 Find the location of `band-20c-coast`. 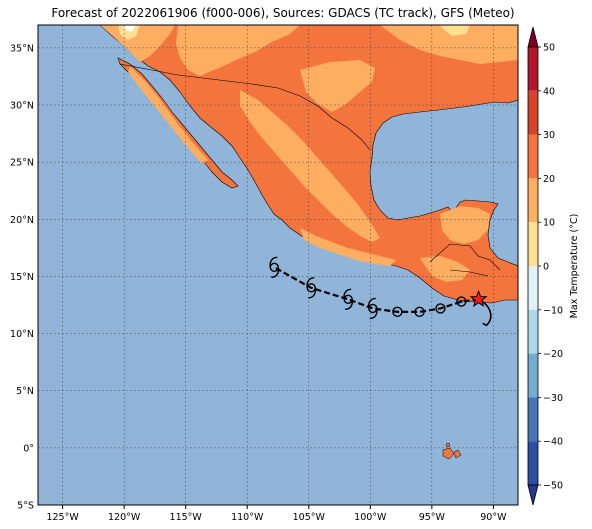

band-20c-coast is located at coordinates (348, 247).